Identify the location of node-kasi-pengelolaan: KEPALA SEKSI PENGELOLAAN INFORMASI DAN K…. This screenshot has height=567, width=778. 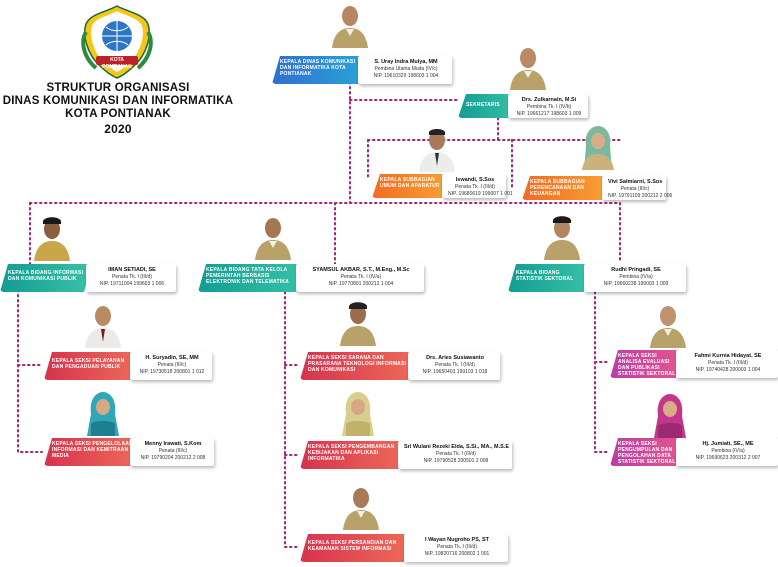
(129, 452).